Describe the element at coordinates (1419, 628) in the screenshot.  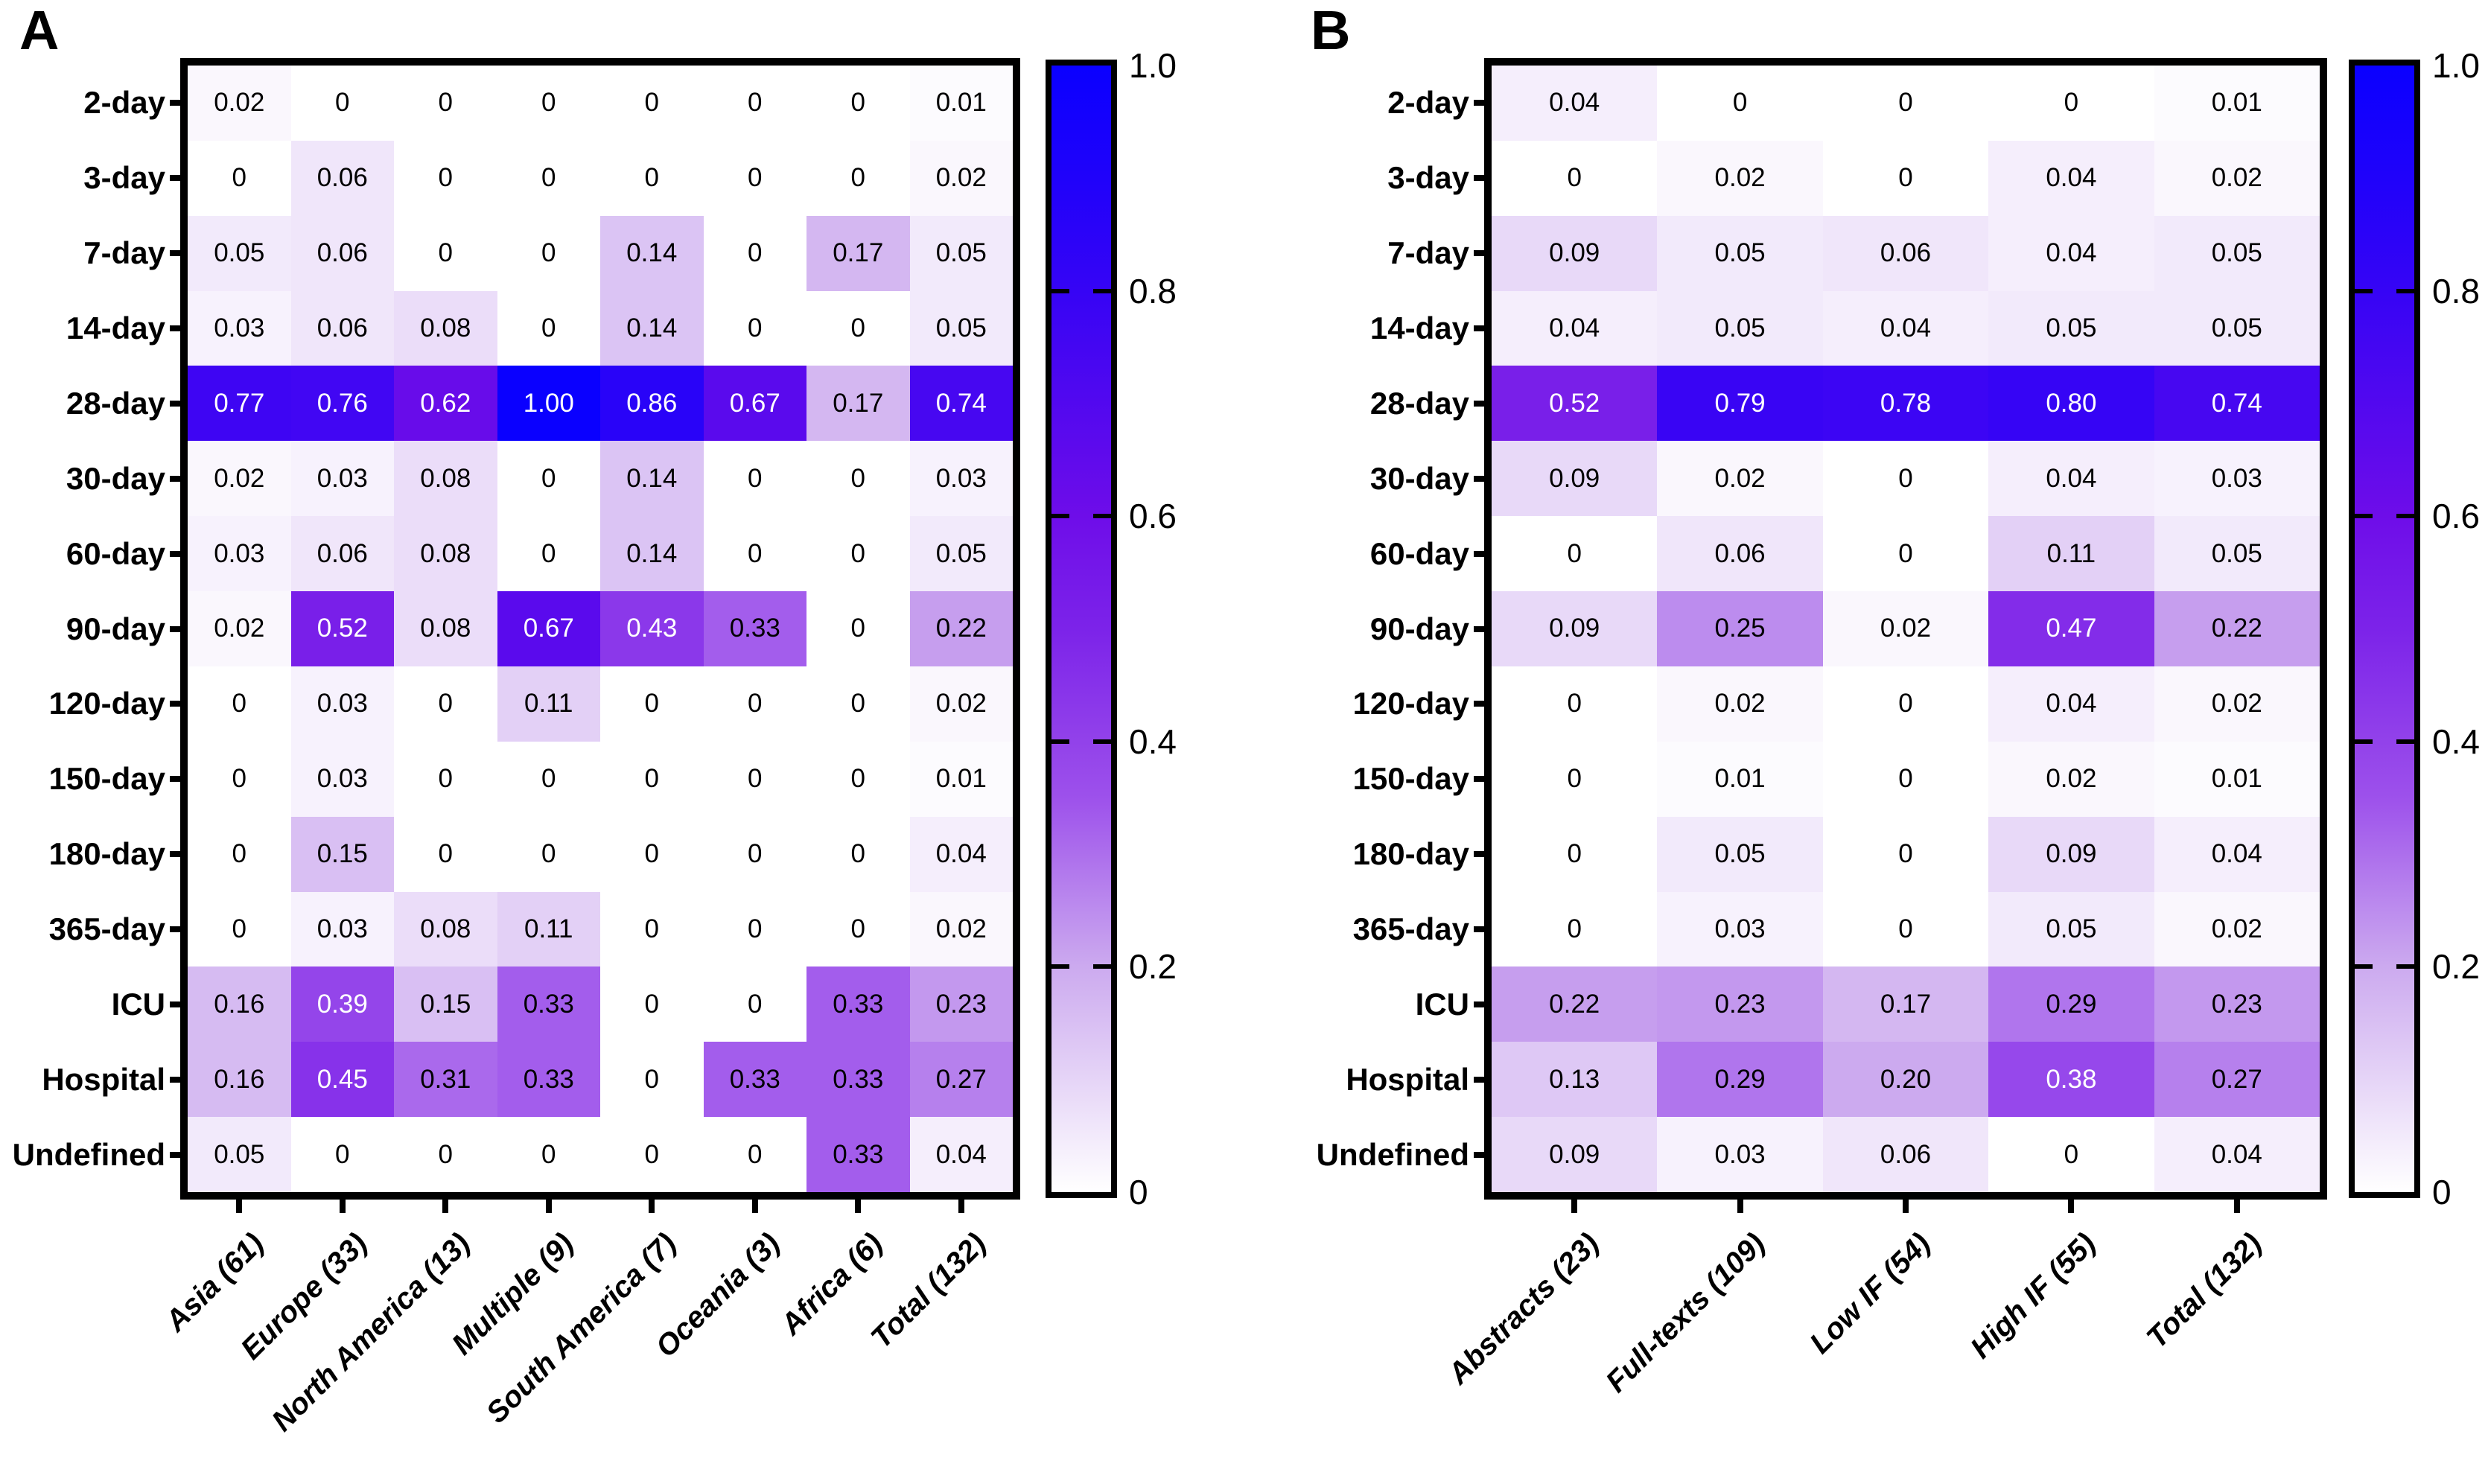
I see `row-label: 90-day` at that location.